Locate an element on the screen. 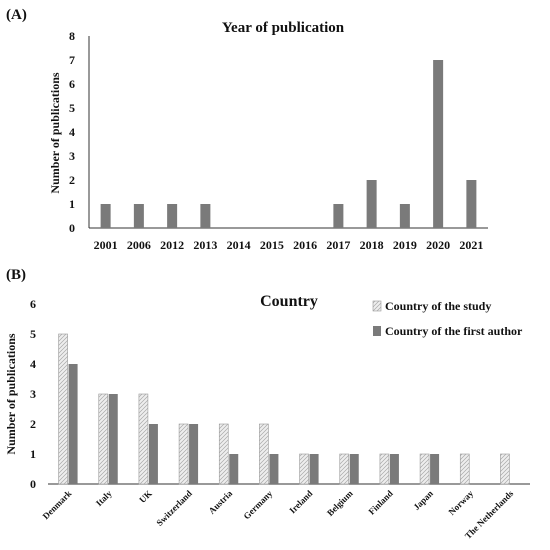 Image resolution: width=550 pixels, height=550 pixels. bar-2006 is located at coordinates (138, 216).